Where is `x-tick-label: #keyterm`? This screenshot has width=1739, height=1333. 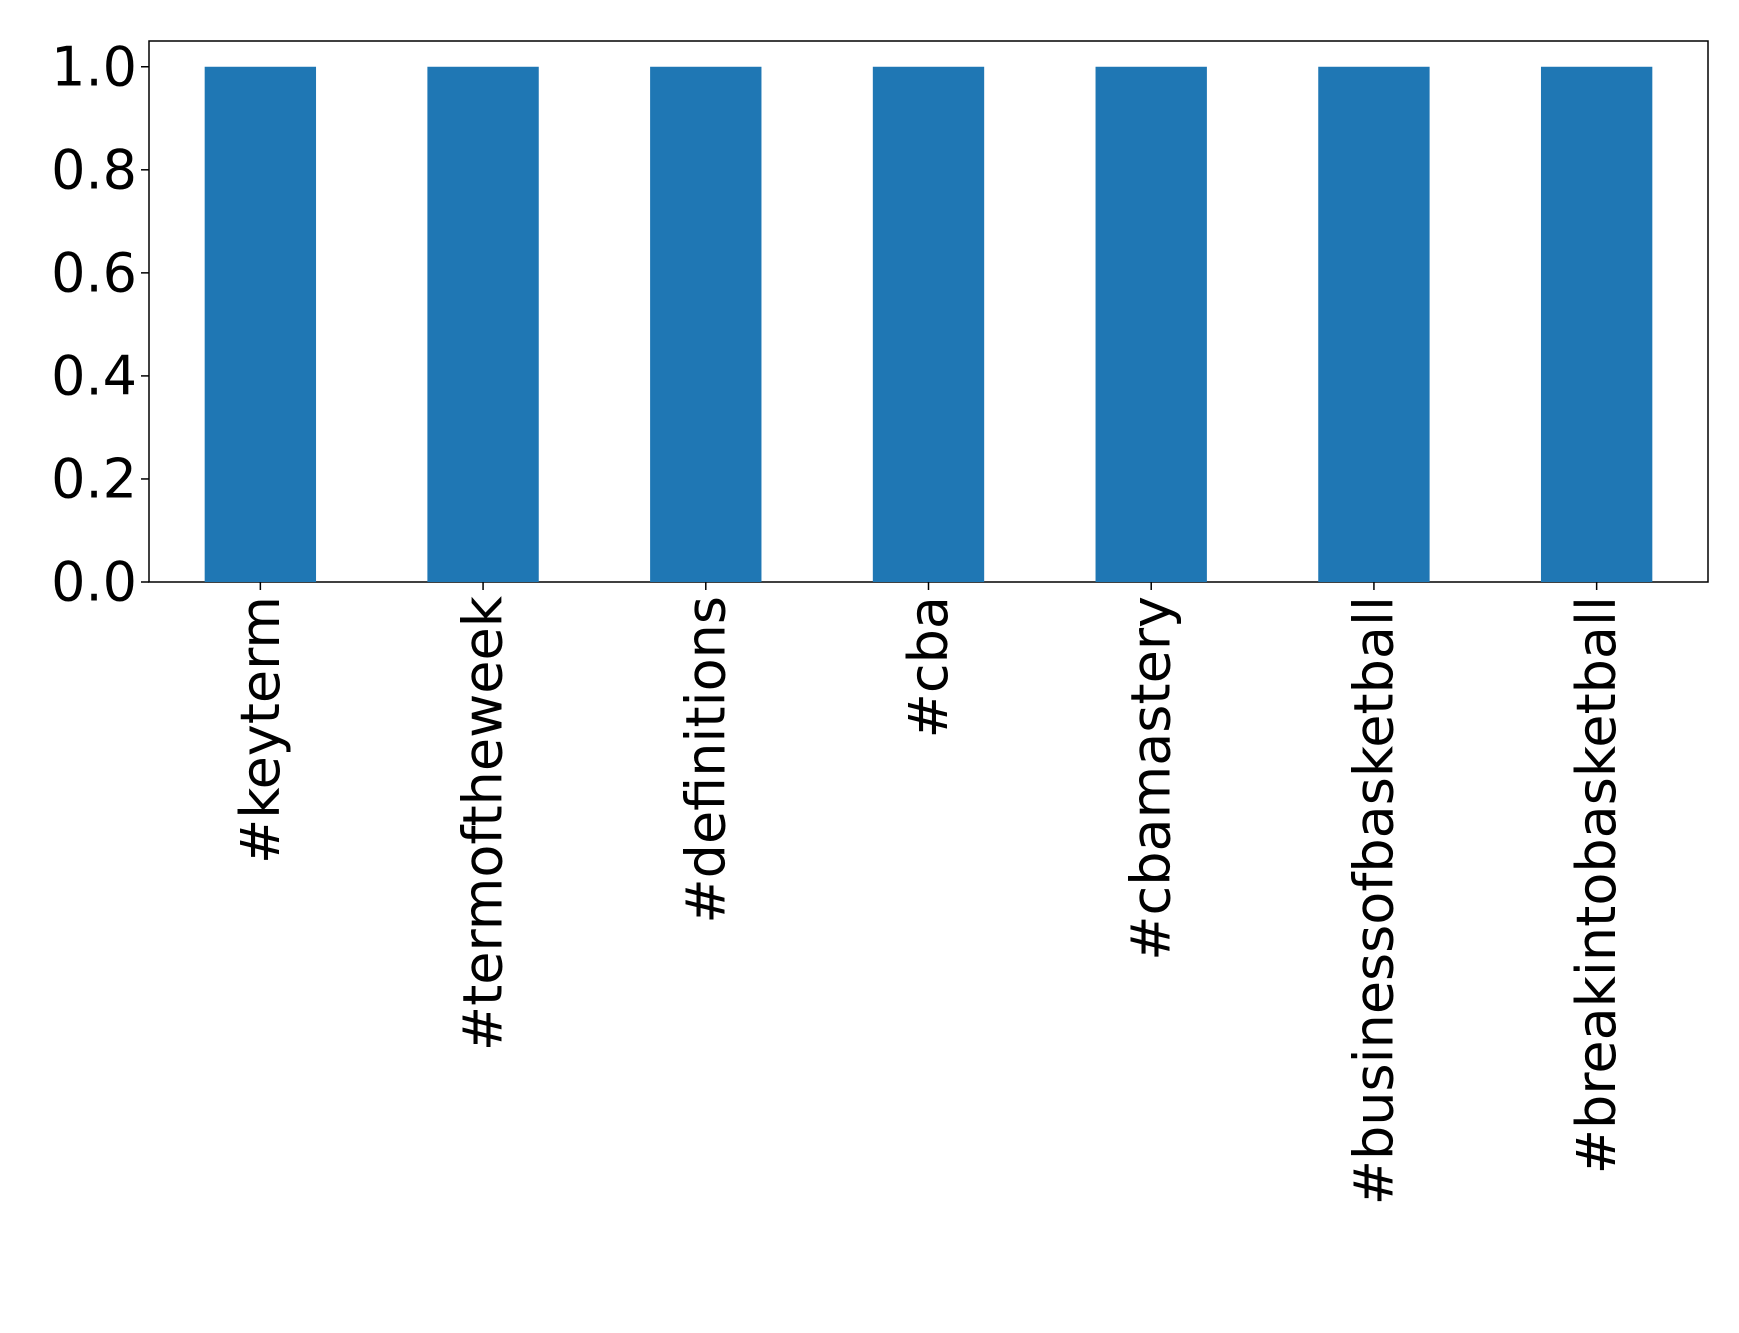
x-tick-label: #keyterm is located at coordinates (260, 730).